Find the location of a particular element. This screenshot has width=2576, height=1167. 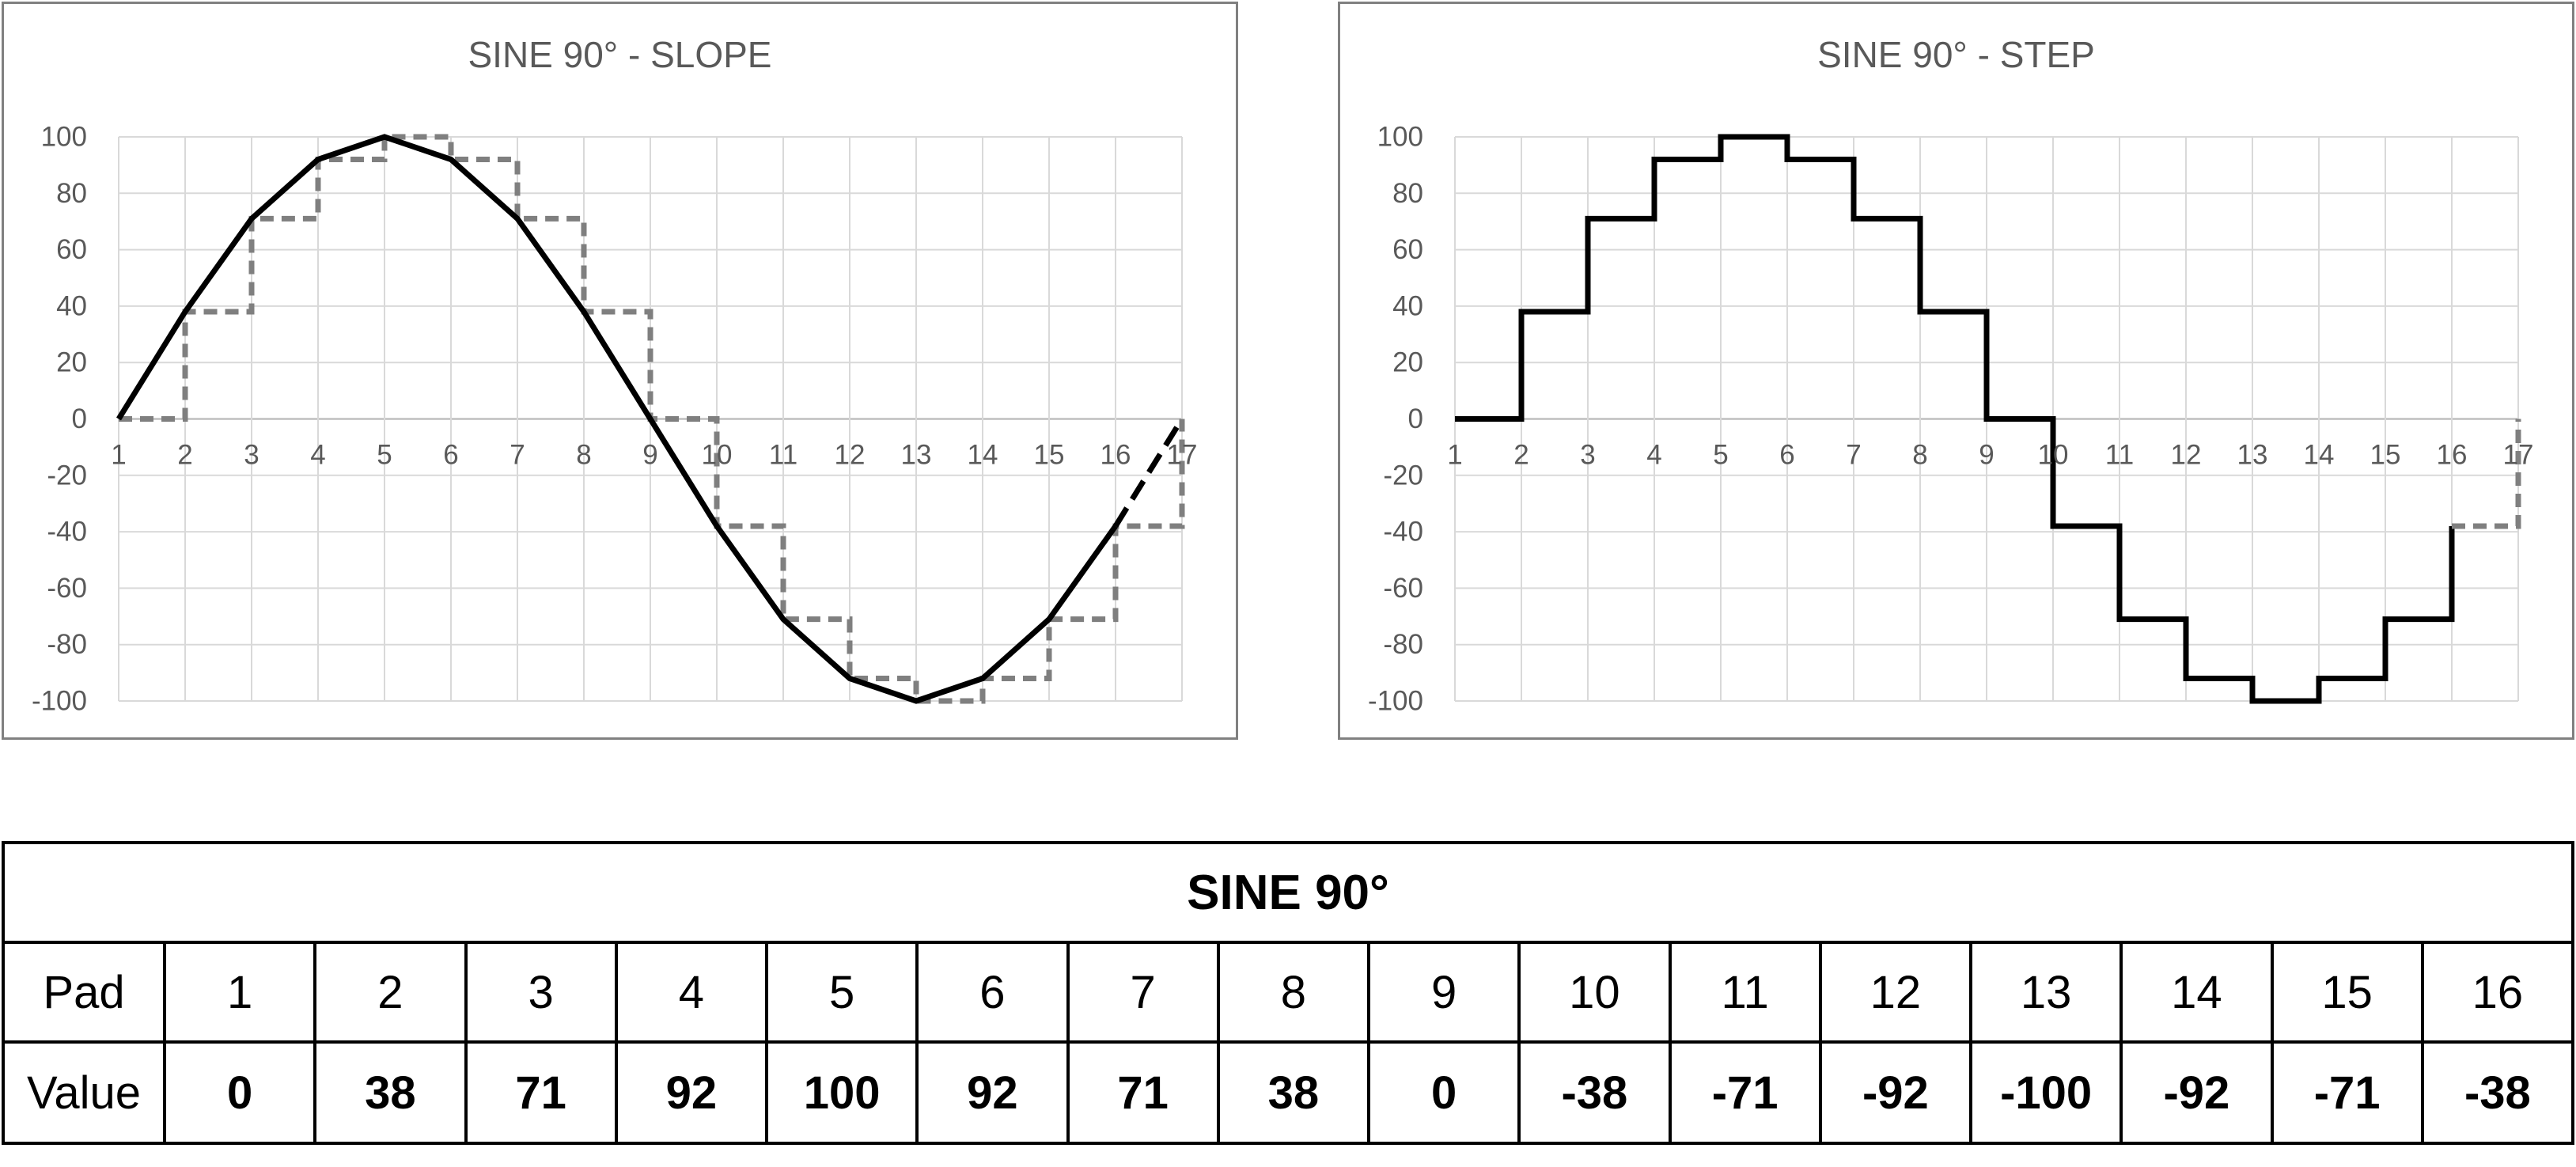

pad-cell: 8 is located at coordinates (1293, 992).